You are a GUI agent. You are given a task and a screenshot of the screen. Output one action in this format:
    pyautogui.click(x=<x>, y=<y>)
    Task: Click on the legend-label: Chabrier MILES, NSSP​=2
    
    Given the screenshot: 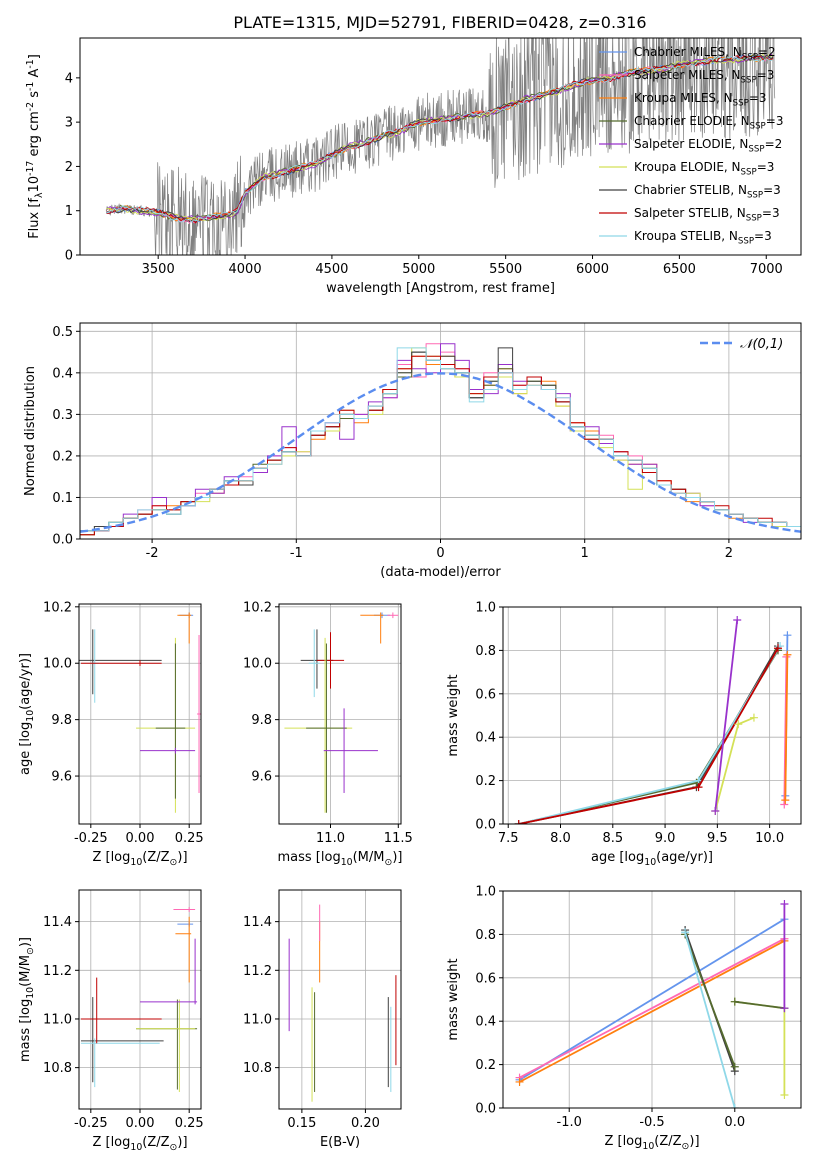 What is the action you would take?
    pyautogui.click(x=705, y=54)
    